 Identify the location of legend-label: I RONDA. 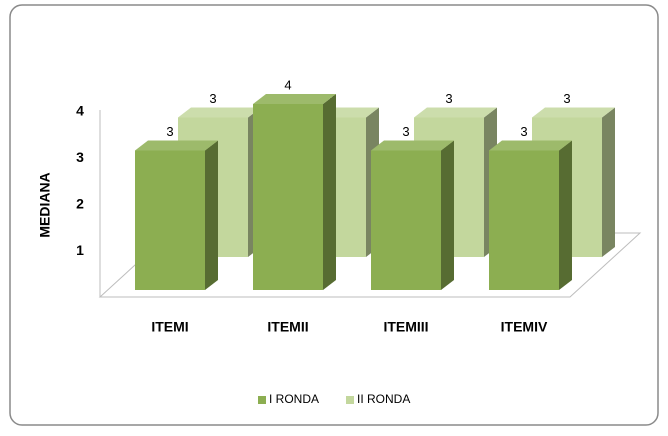
(294, 399).